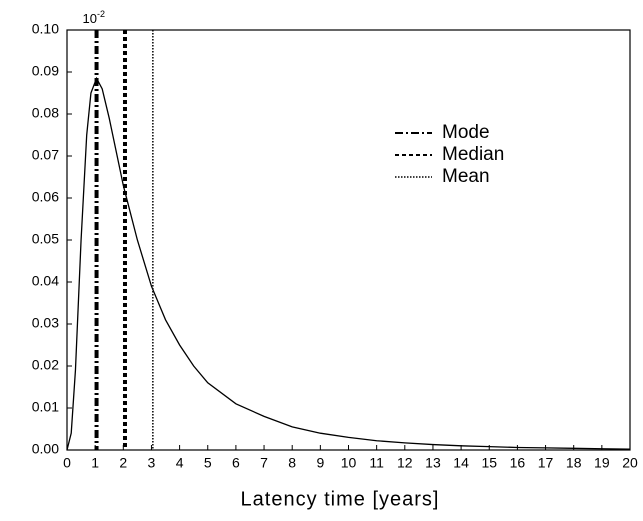 Image resolution: width=643 pixels, height=521 pixels. I want to click on x-tick-label: 5, so click(208, 463).